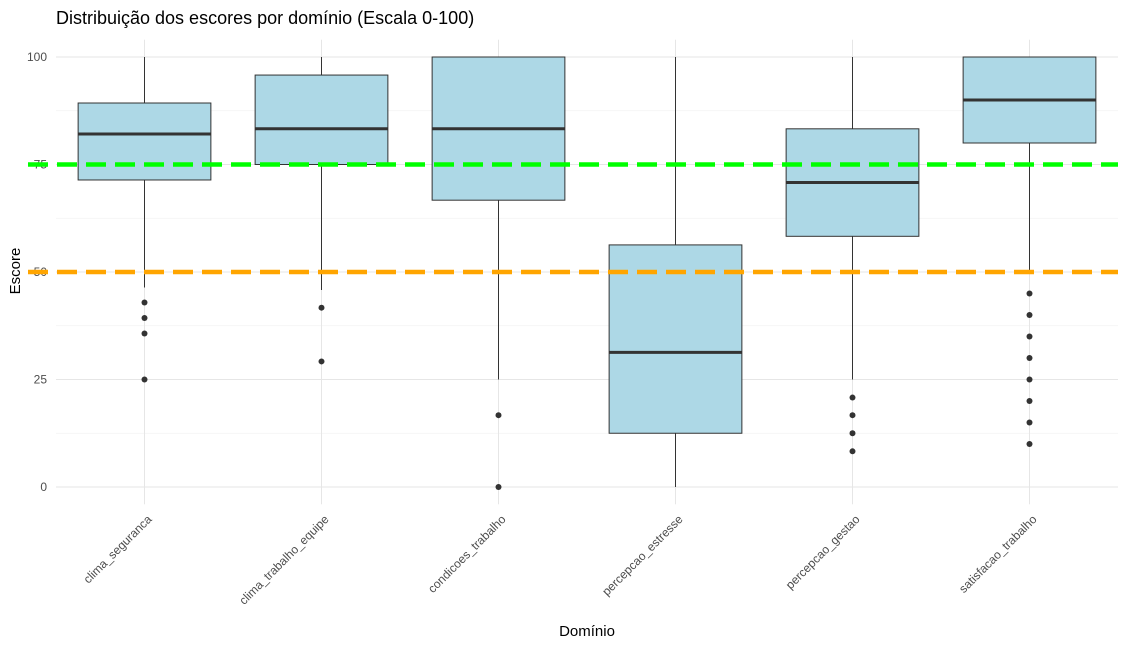 Image resolution: width=1126 pixels, height=645 pixels. What do you see at coordinates (43, 487) in the screenshot?
I see `y-tick-label: 0` at bounding box center [43, 487].